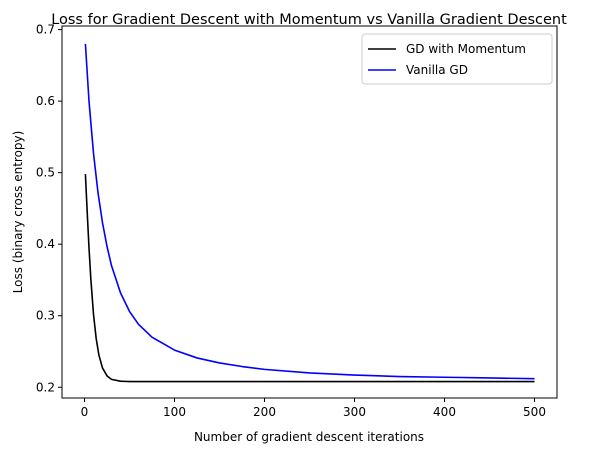  What do you see at coordinates (45, 244) in the screenshot?
I see `y-tick-label: 0.4` at bounding box center [45, 244].